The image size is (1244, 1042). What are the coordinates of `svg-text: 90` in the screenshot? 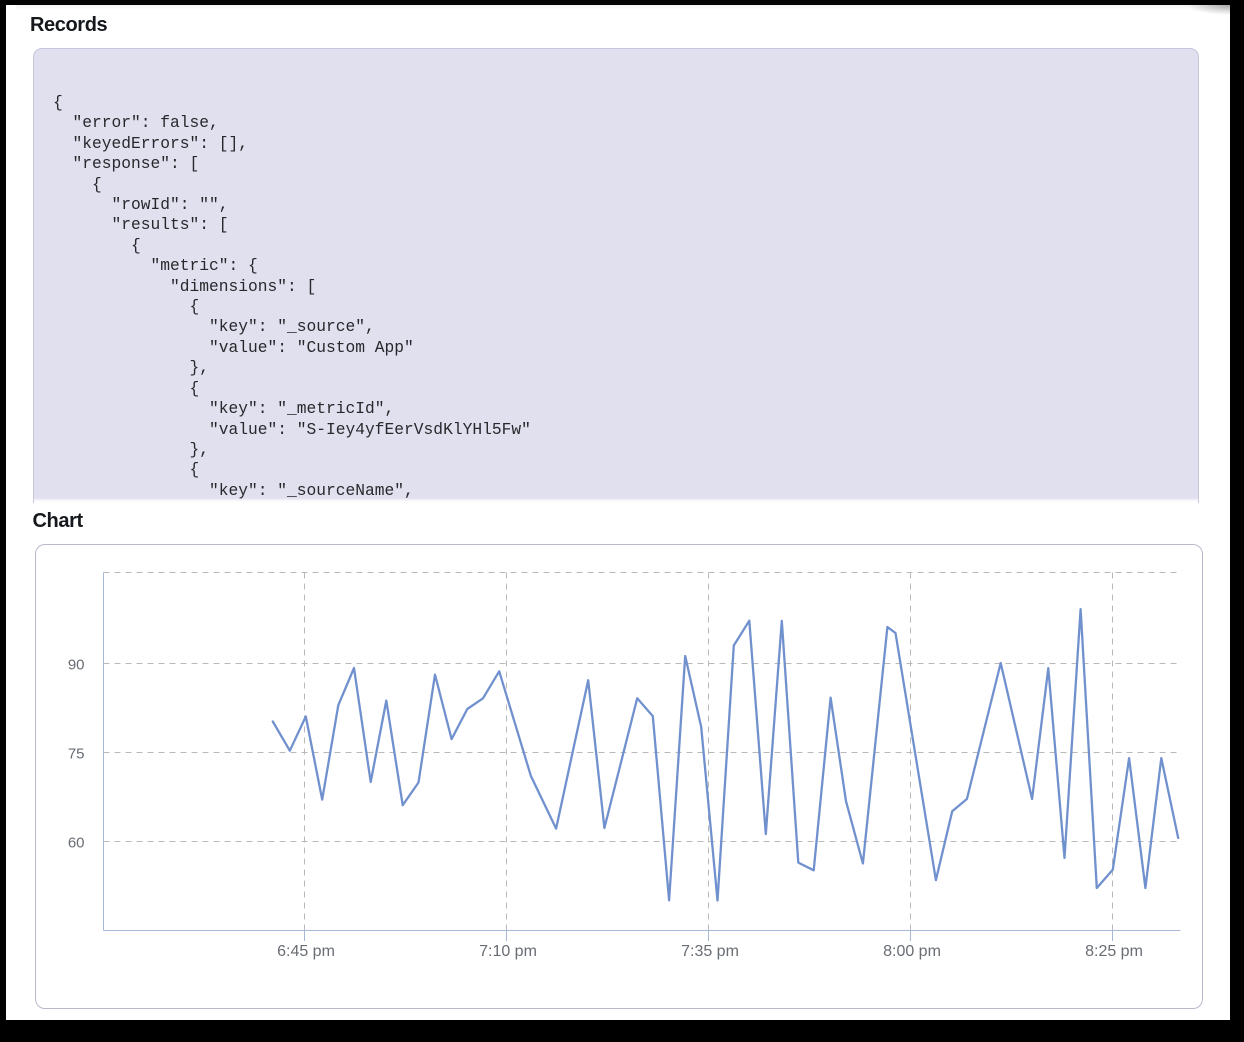 It's located at (76, 664).